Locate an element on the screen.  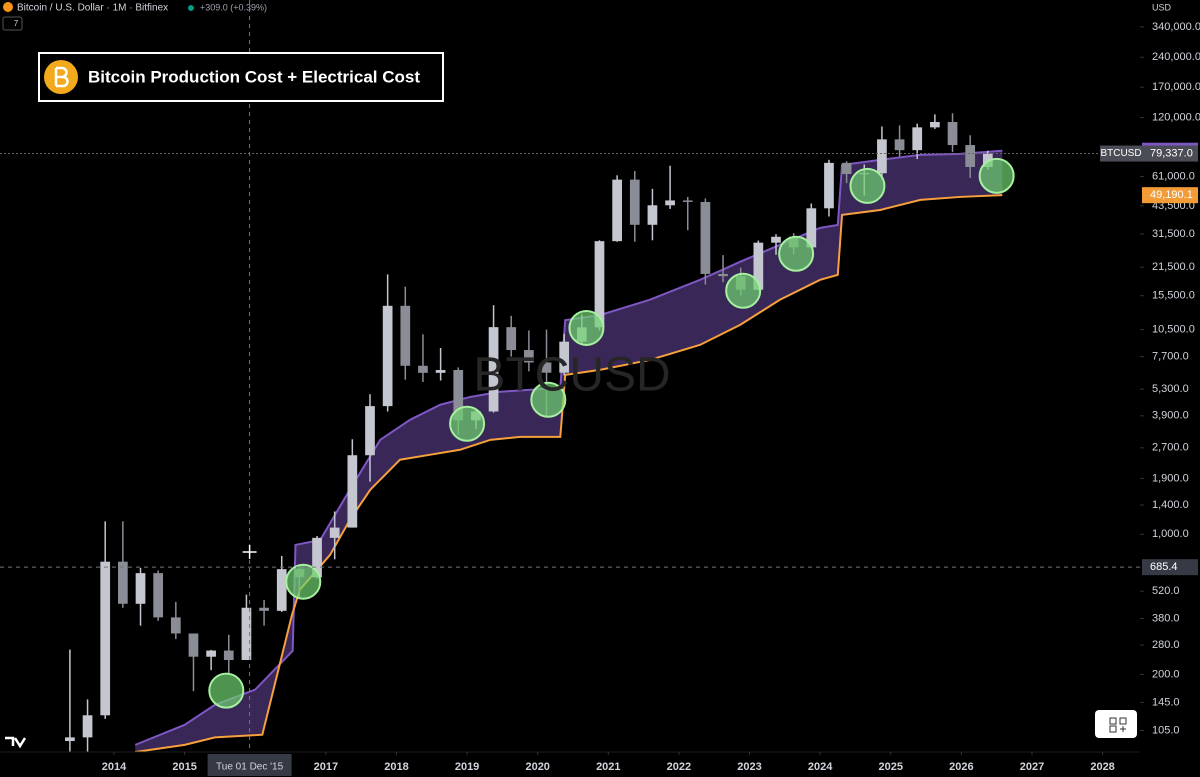
y-tick-label: 520.0 is located at coordinates (1166, 591).